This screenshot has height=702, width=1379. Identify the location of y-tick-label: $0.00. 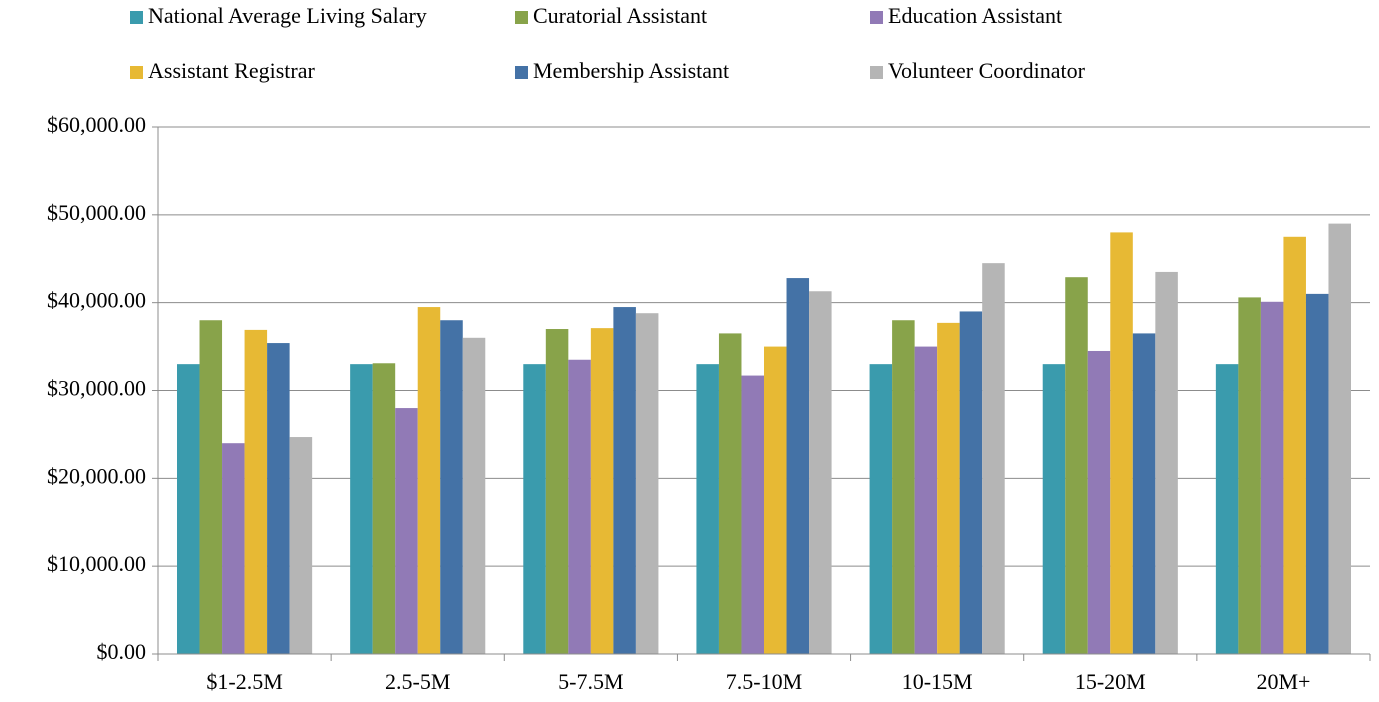
(122, 651).